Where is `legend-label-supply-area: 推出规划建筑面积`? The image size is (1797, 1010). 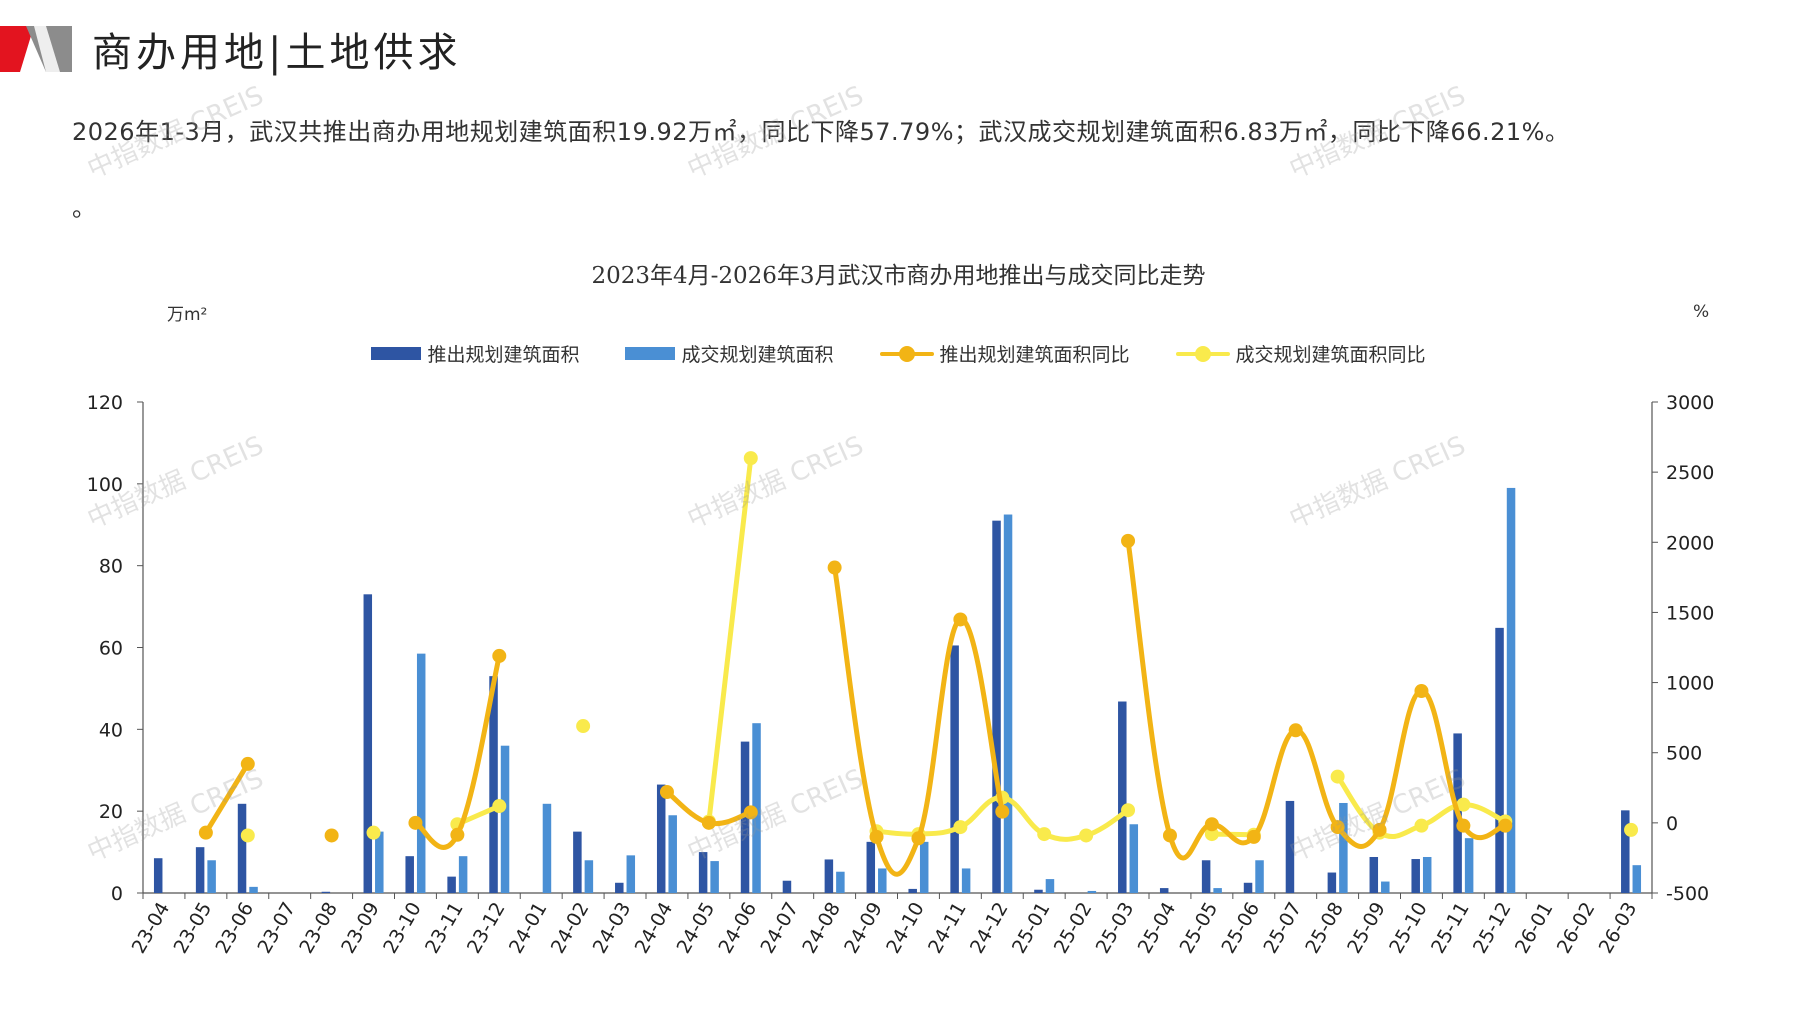 legend-label-supply-area: 推出规划建筑面积 is located at coordinates (503, 355).